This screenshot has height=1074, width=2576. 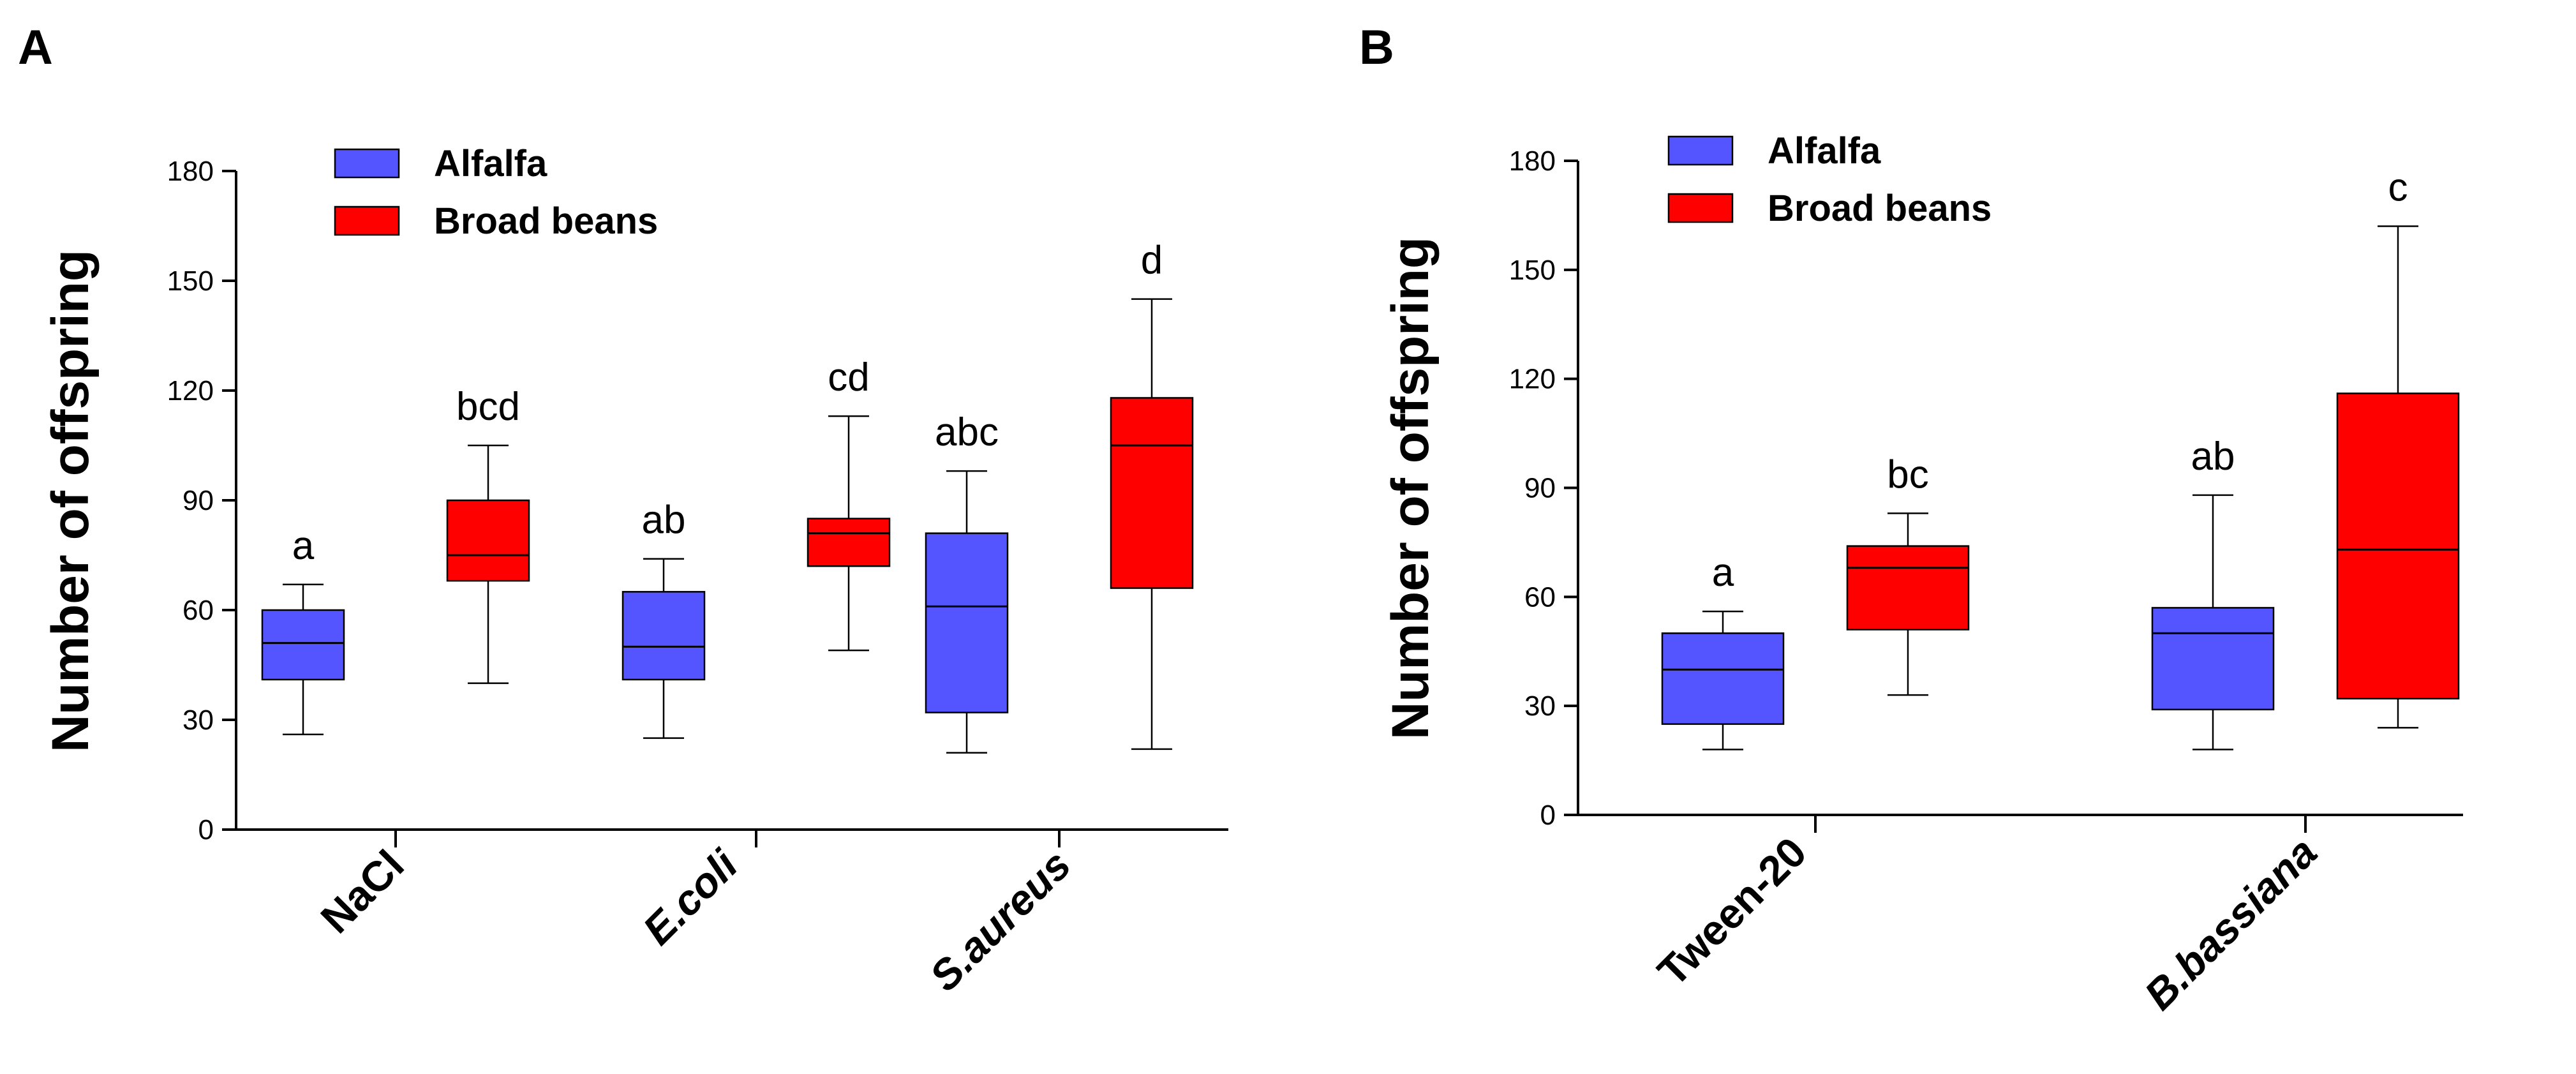 I want to click on significance-label: bc, so click(x=1907, y=474).